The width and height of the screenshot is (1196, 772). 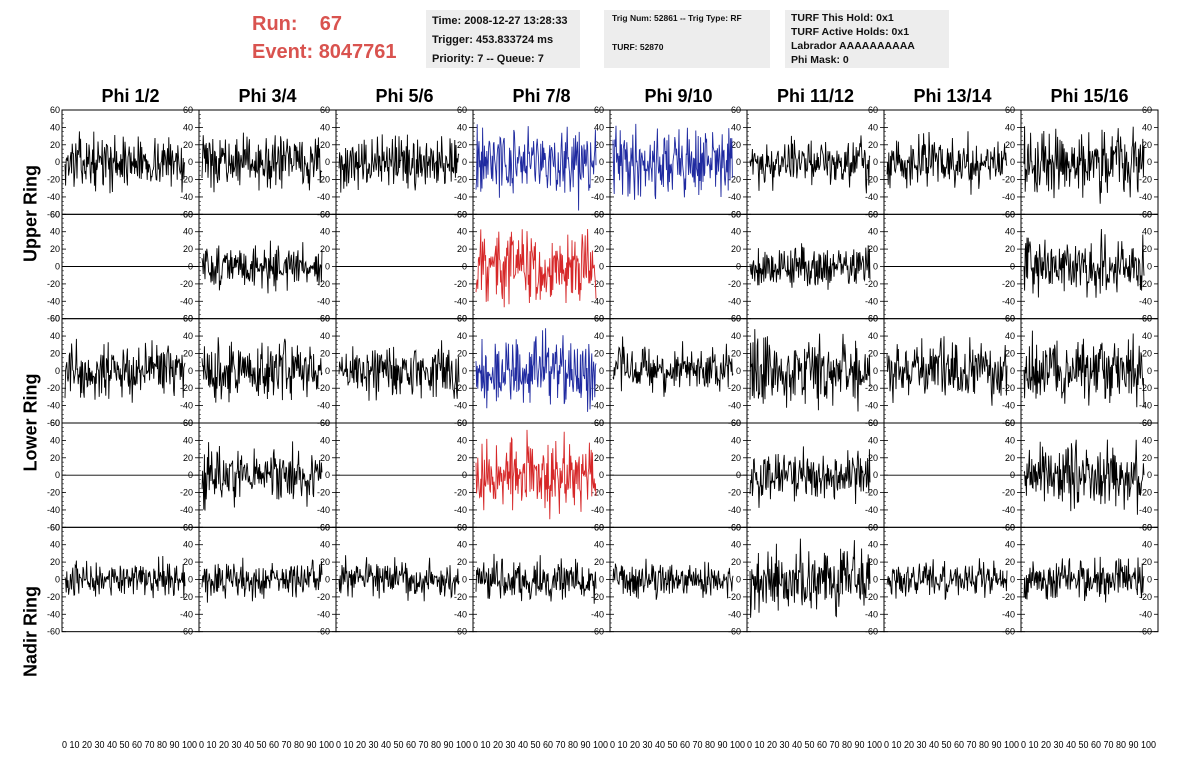 What do you see at coordinates (815, 96) in the screenshot?
I see `column-title: Phi 11/12` at bounding box center [815, 96].